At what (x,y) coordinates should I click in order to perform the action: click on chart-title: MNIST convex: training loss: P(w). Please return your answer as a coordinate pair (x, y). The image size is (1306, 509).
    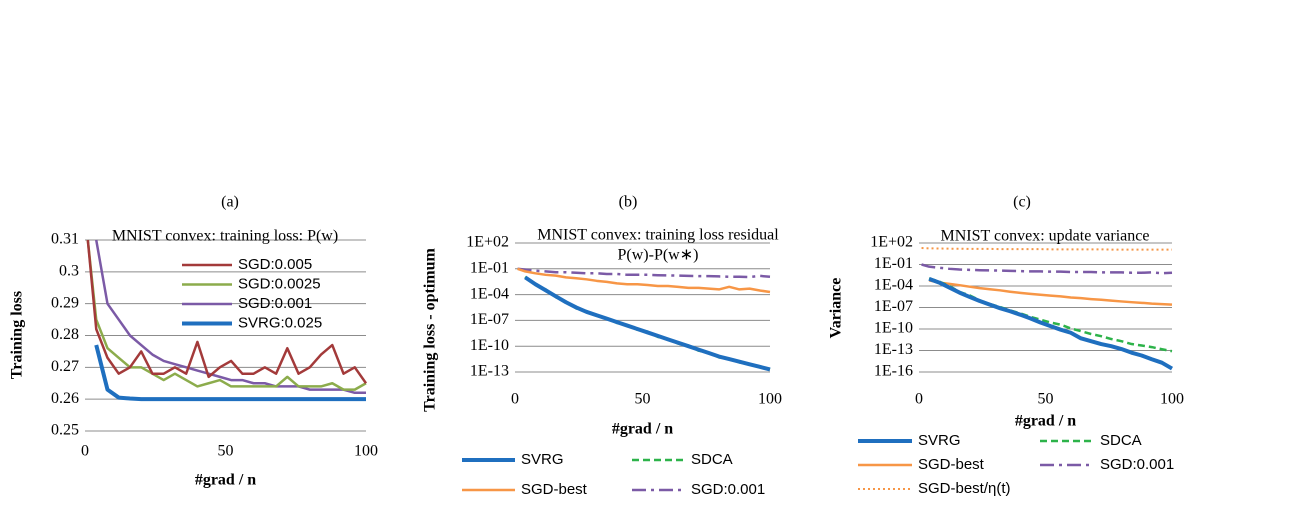
    Looking at the image, I should click on (225, 236).